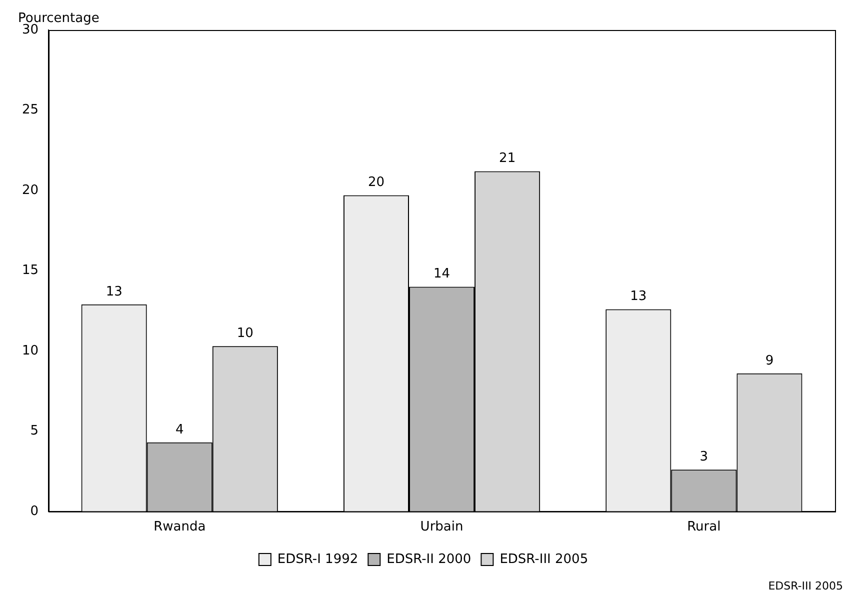  Describe the element at coordinates (30, 110) in the screenshot. I see `y-tick-label: 25` at that location.